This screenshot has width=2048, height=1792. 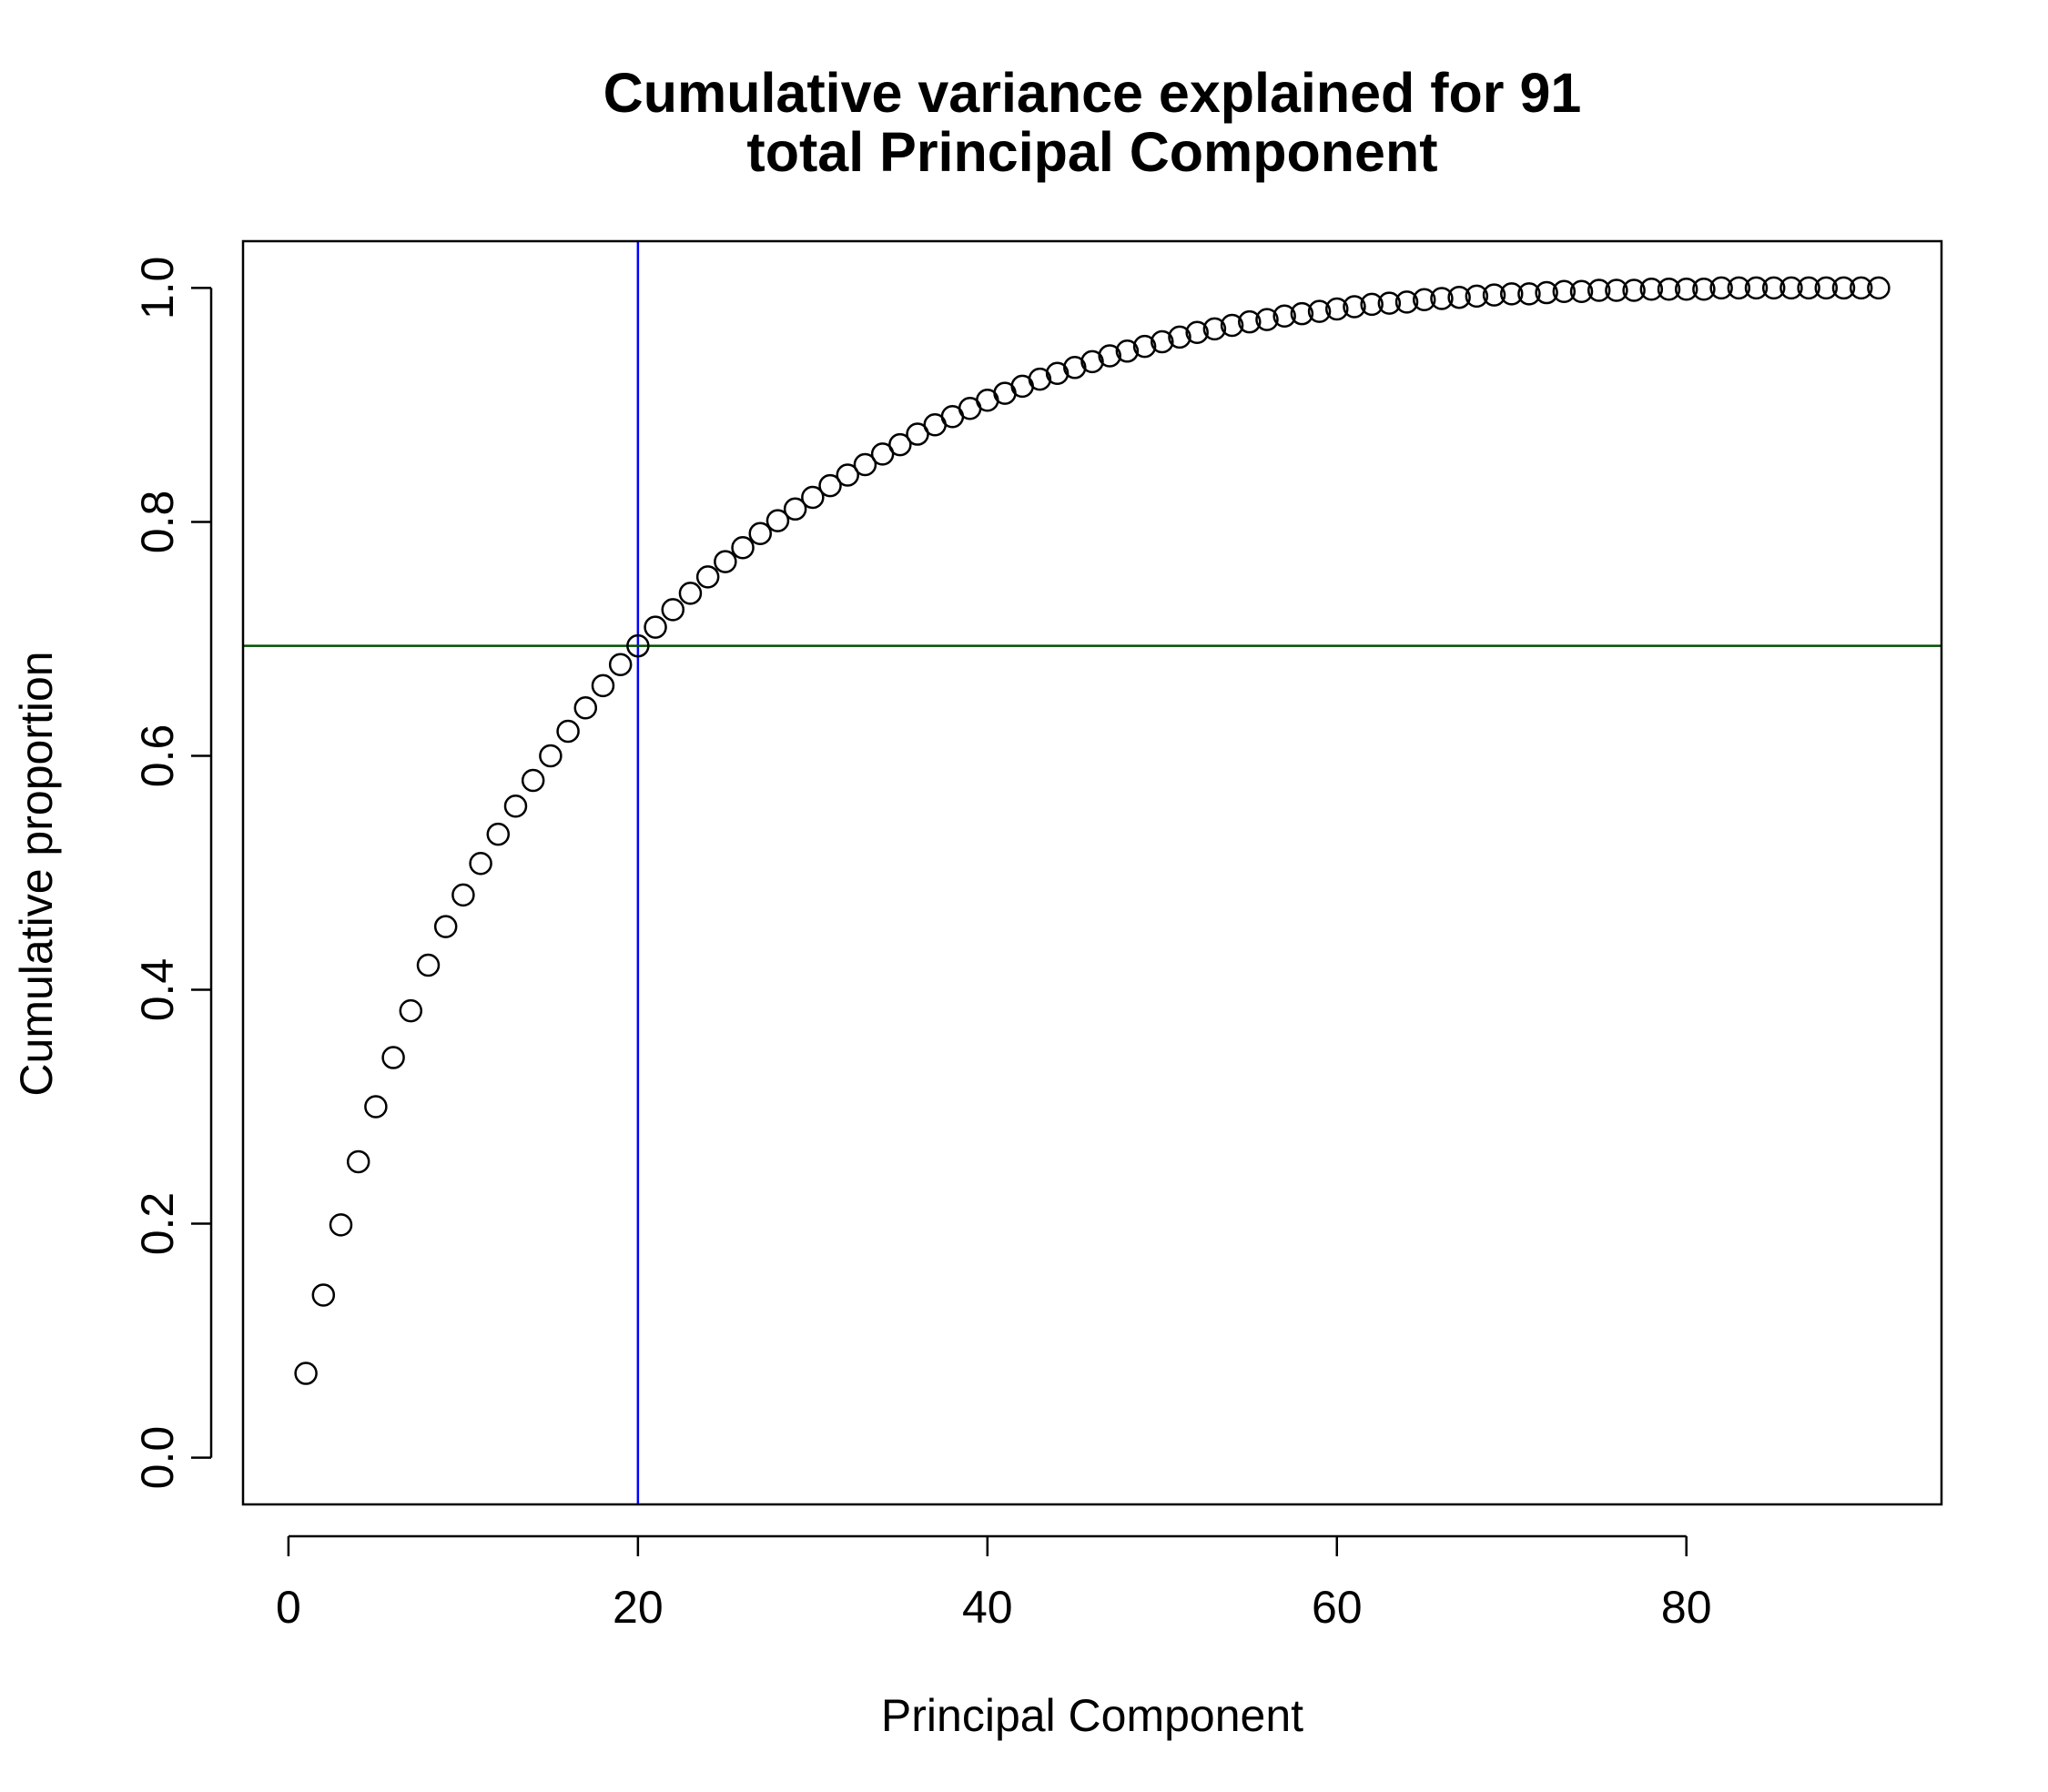 What do you see at coordinates (157, 1458) in the screenshot?
I see `y-tick-label: 0.0` at bounding box center [157, 1458].